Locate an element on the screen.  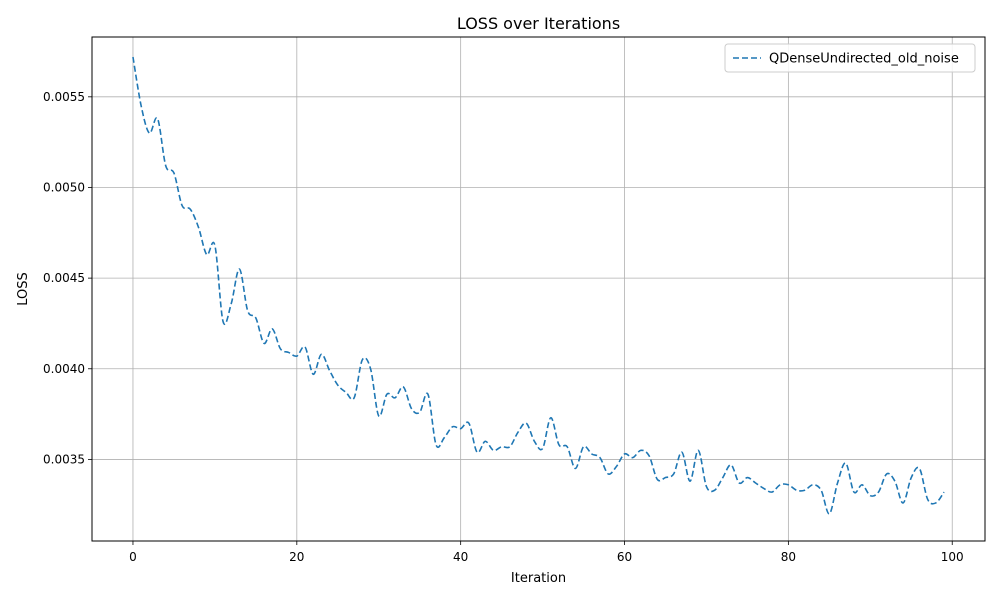
x-tick-label: 0 is located at coordinates (133, 557).